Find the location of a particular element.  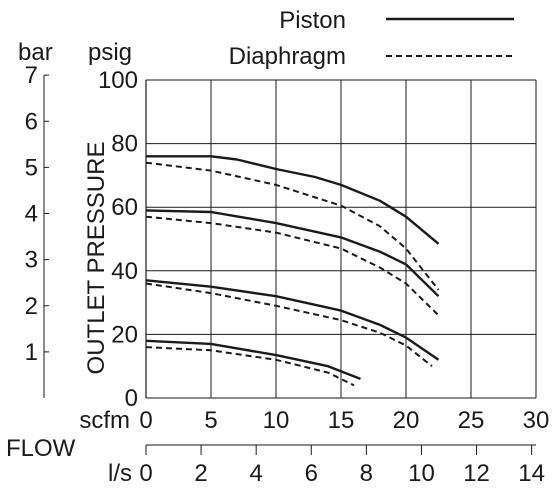

bar-tick-label: 5 is located at coordinates (31, 167).